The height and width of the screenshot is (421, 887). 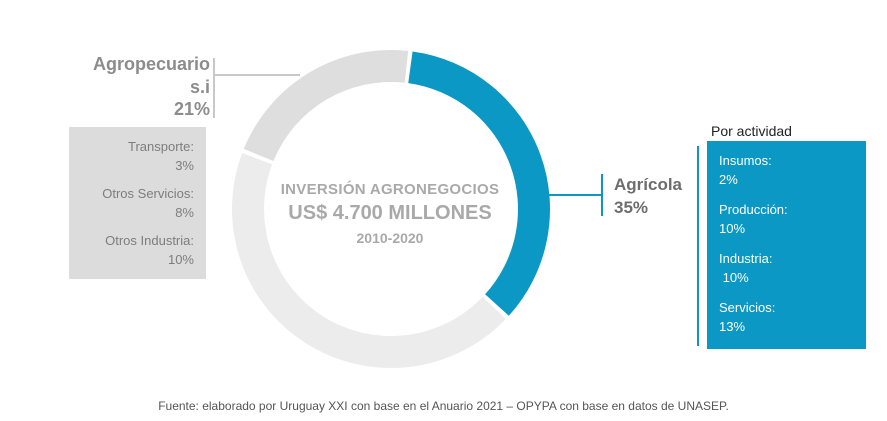 I want to click on agropecuario-pct: 21%, so click(x=191, y=109).